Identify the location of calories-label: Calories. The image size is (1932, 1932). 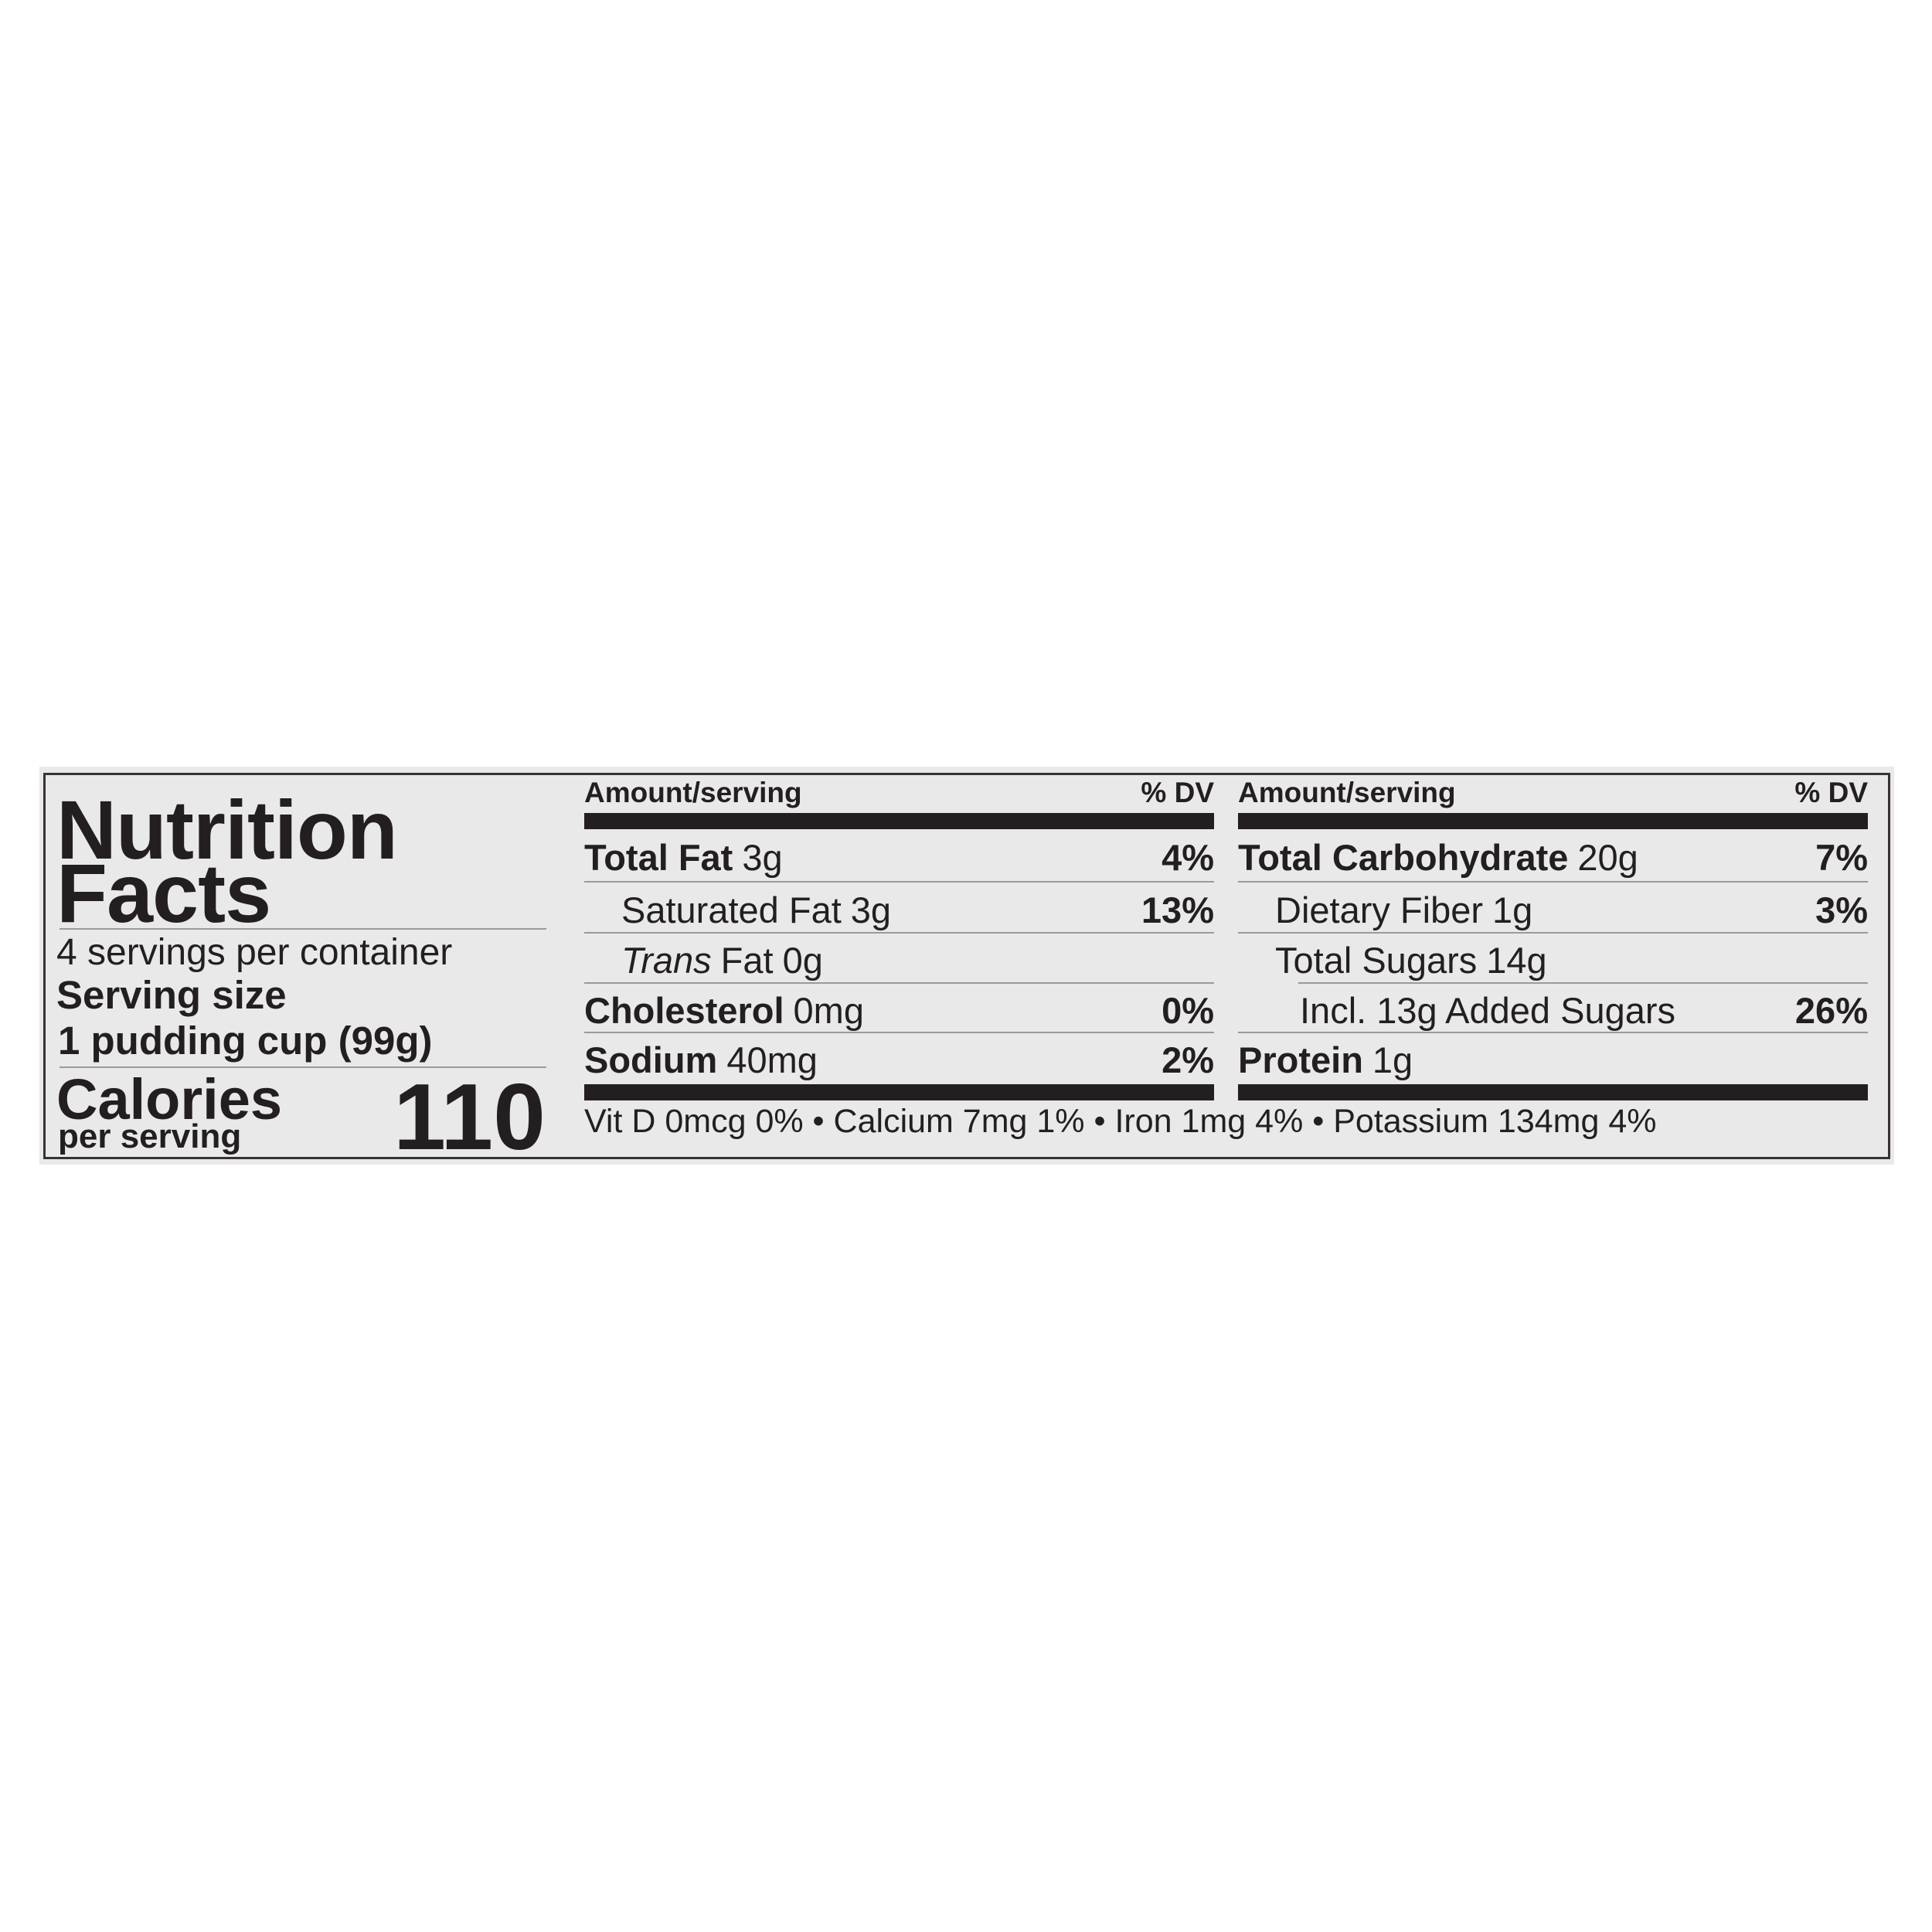
(169, 1099).